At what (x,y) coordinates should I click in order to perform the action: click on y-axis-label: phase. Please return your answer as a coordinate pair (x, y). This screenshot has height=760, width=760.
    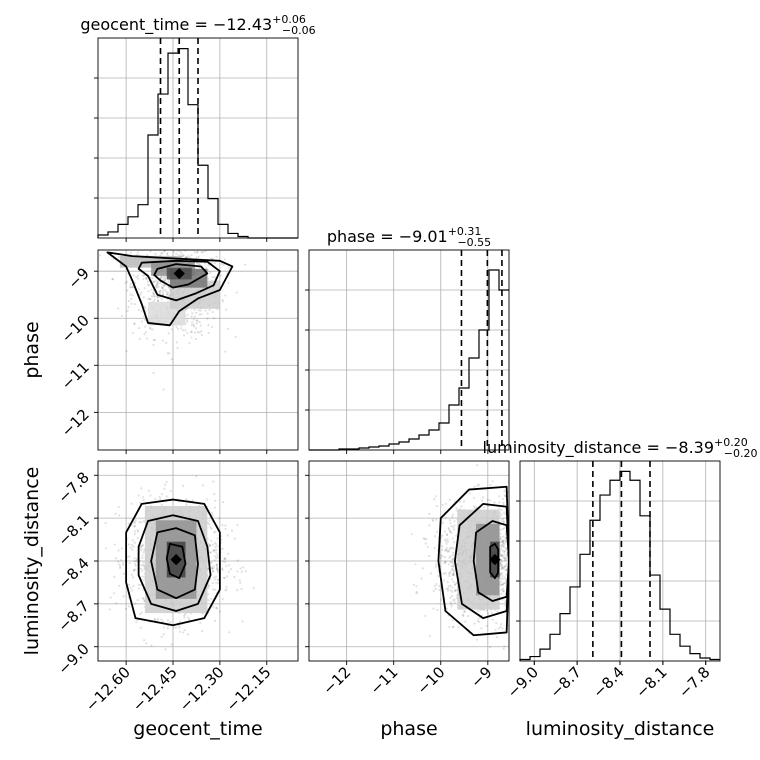
    Looking at the image, I should click on (32, 349).